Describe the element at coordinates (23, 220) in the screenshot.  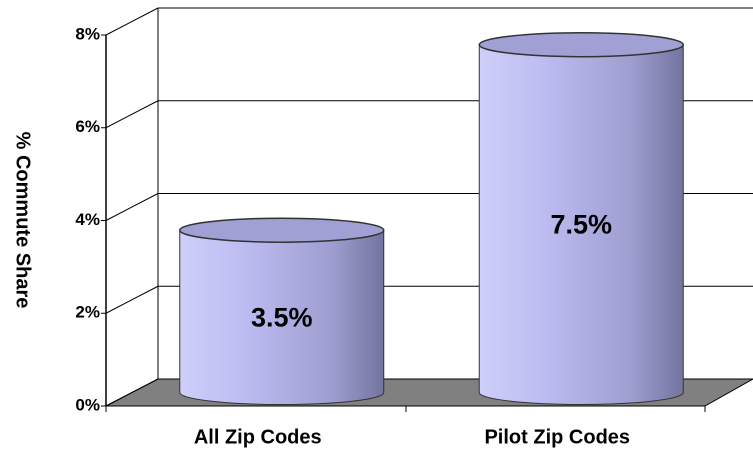
I see `y-axis-label: % Commute Share` at that location.